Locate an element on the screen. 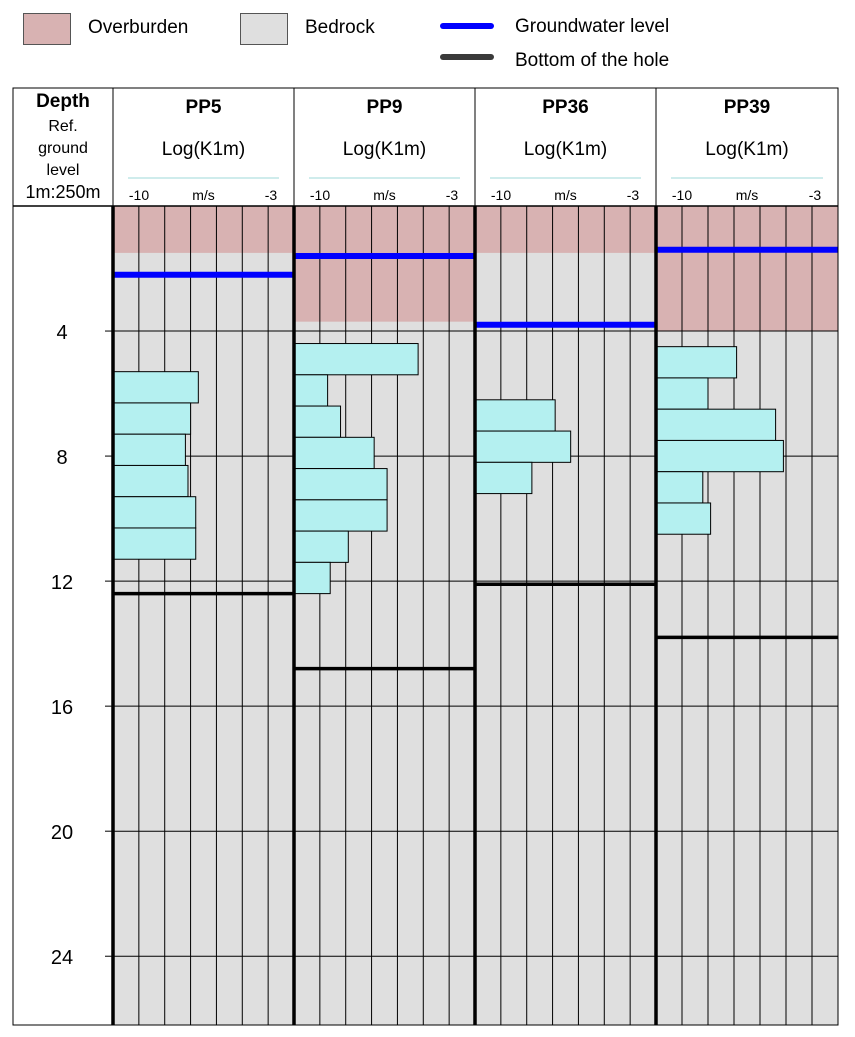  panel-title: PP36 is located at coordinates (565, 107).